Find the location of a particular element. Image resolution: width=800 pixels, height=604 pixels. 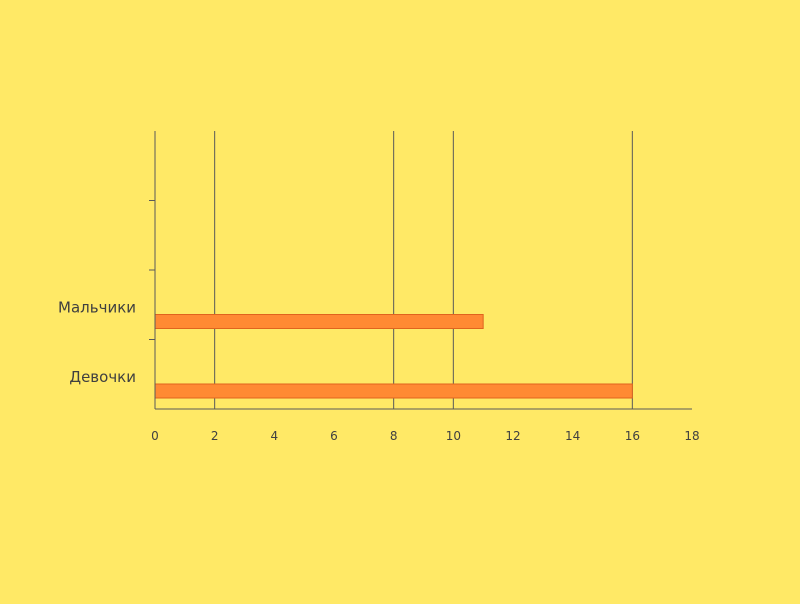

bar-malchiki is located at coordinates (319, 321).